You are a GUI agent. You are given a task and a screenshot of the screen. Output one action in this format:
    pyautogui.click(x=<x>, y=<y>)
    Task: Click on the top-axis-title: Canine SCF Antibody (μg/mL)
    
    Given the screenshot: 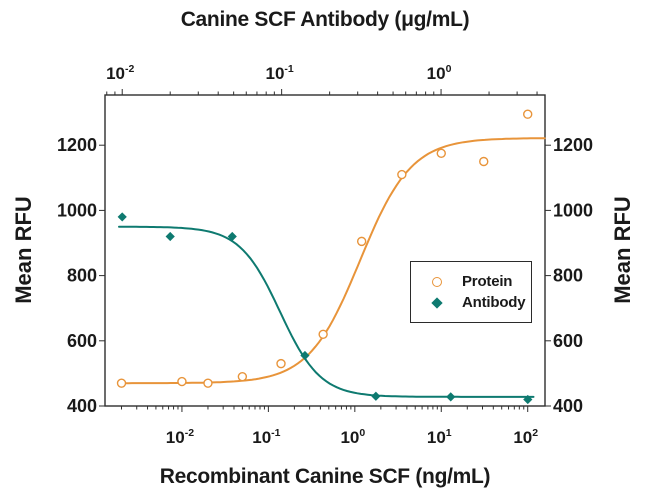 What is the action you would take?
    pyautogui.click(x=325, y=19)
    